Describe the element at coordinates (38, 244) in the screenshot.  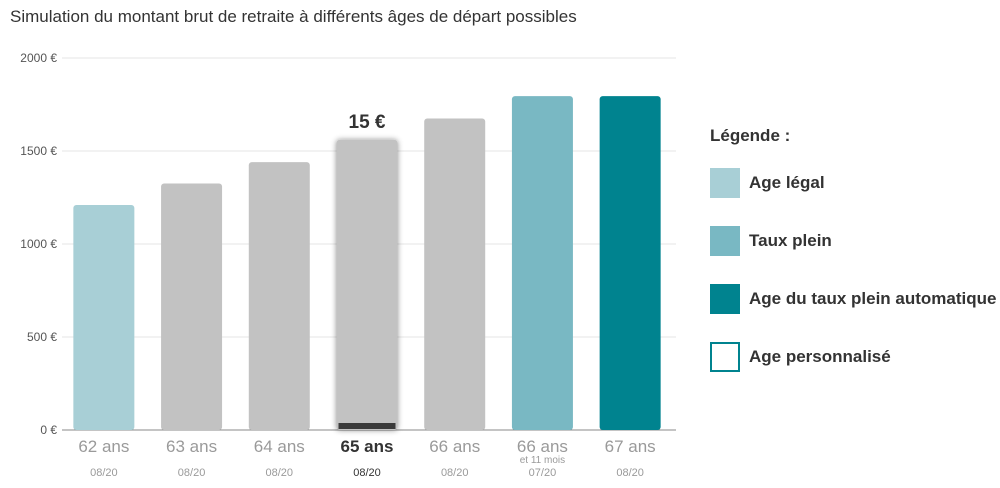
I see `y-tick-label: 1000 €` at that location.